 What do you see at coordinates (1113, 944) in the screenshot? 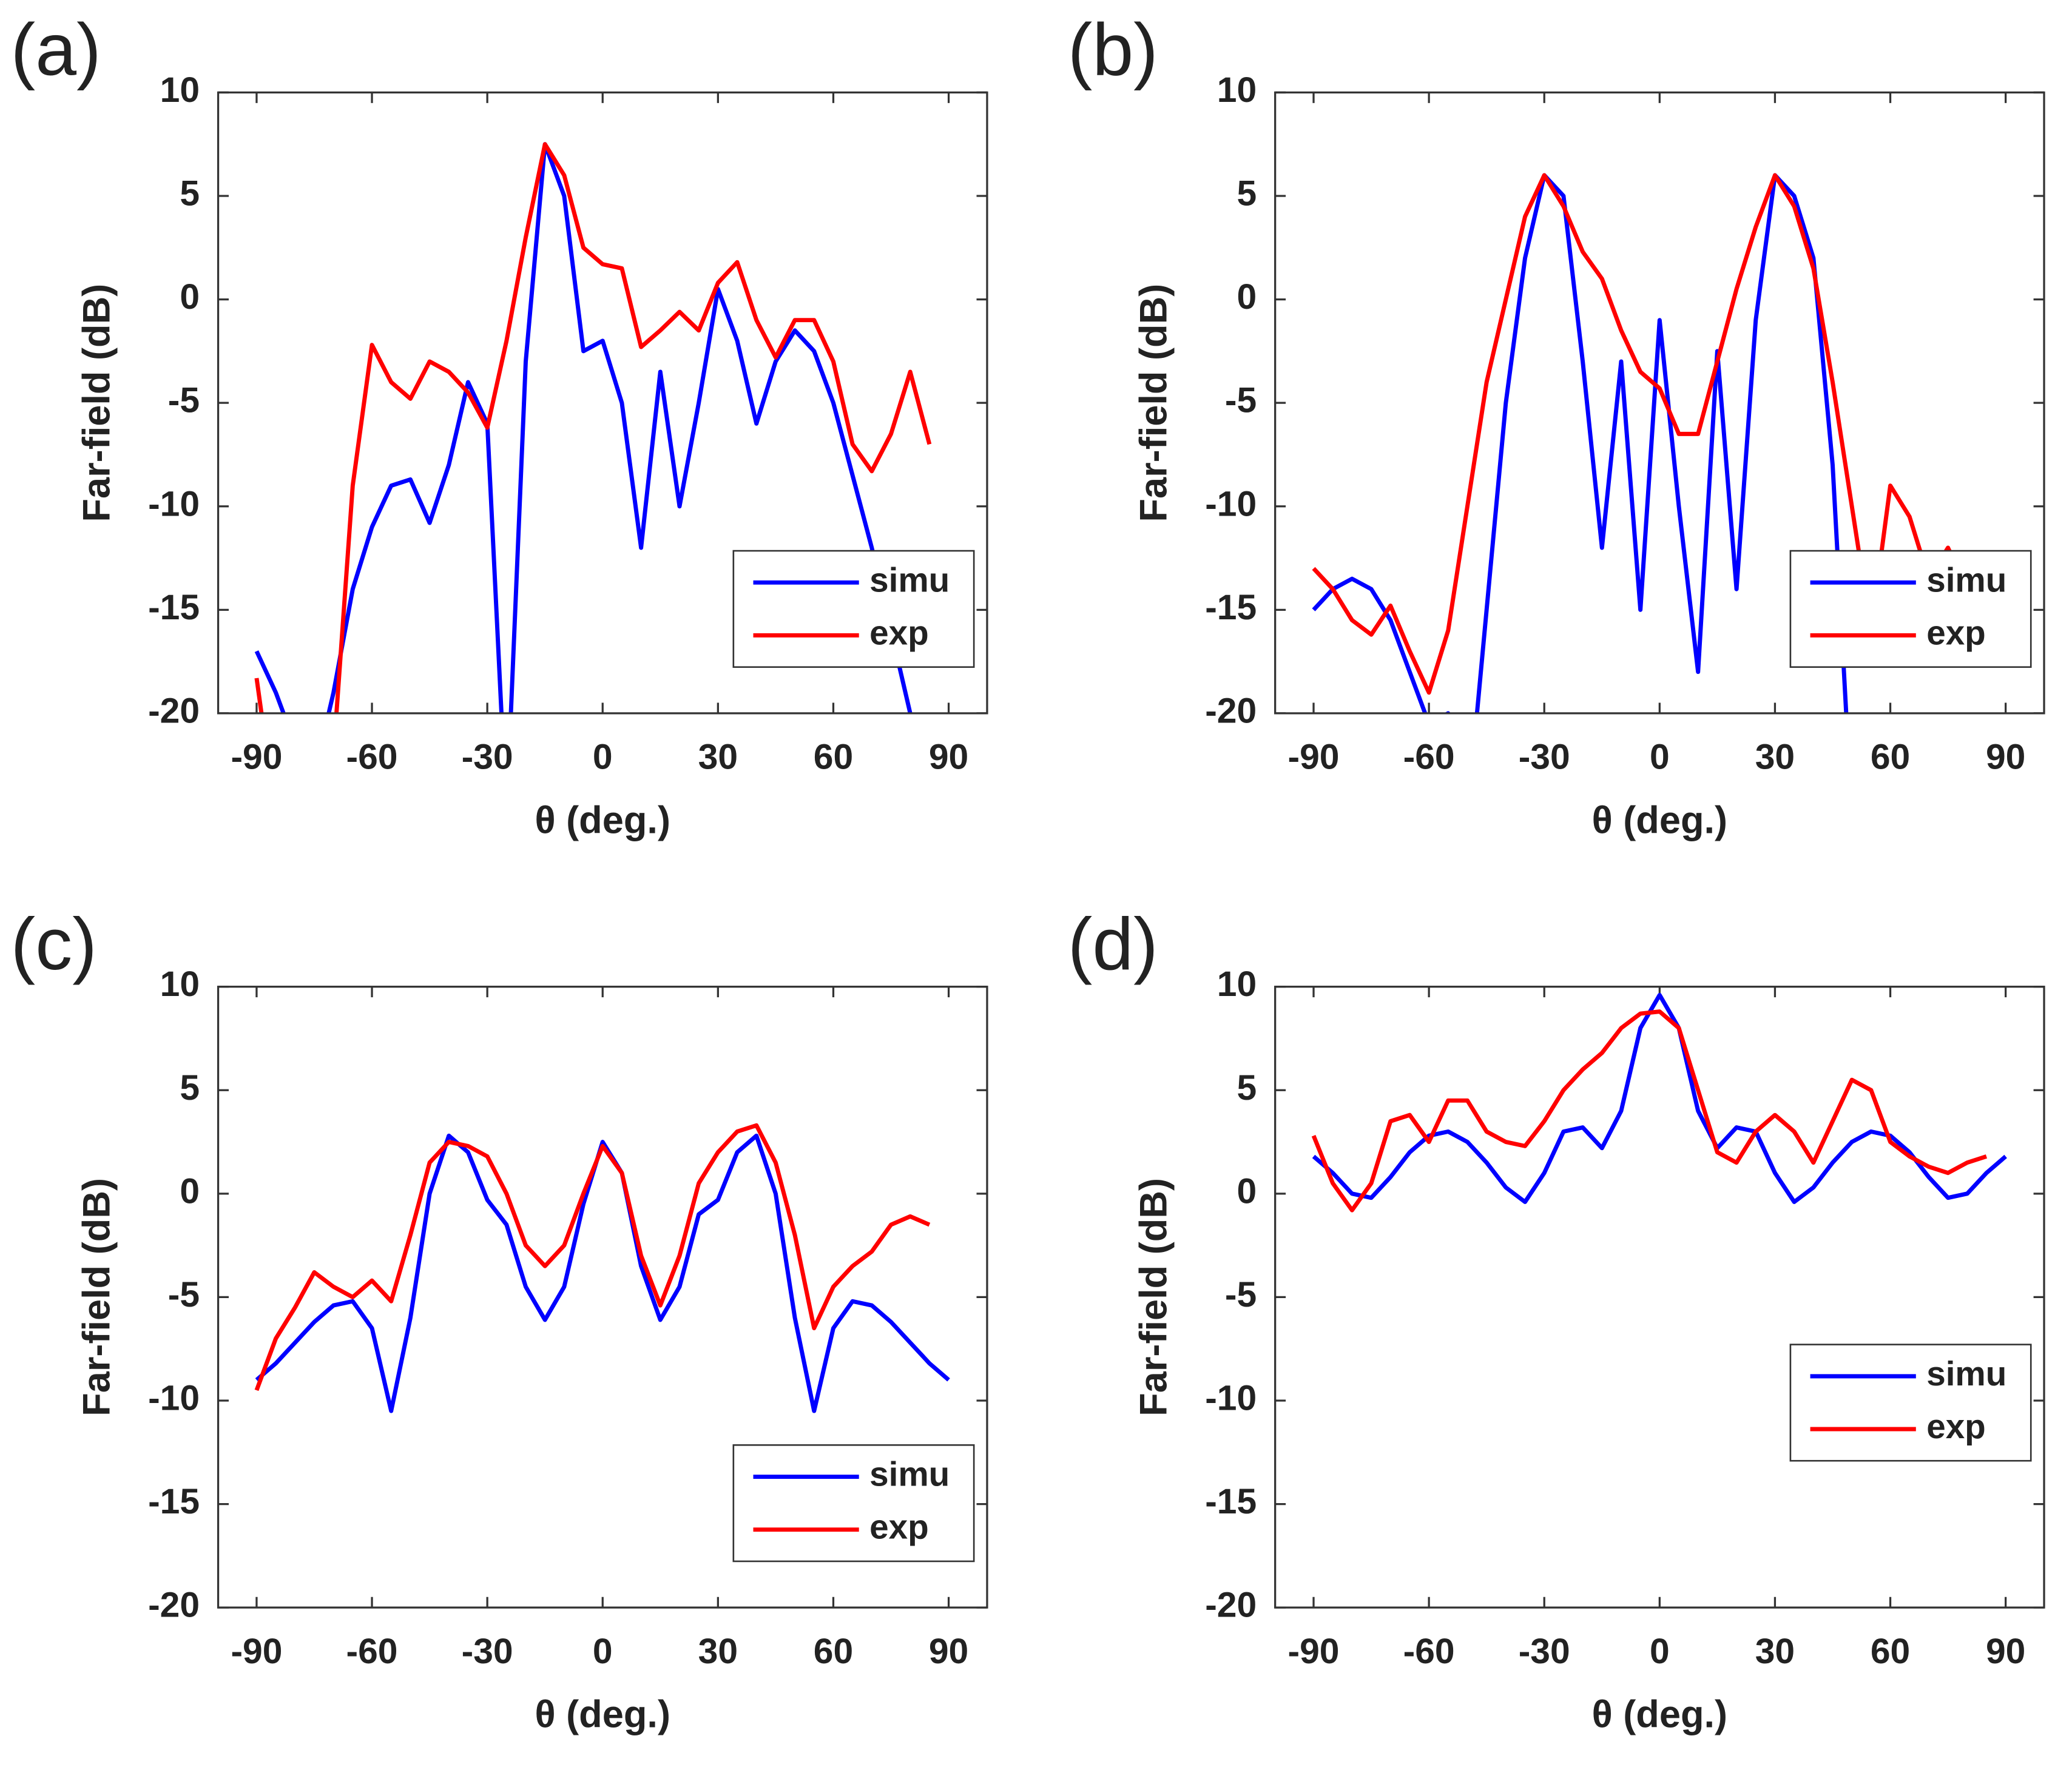
I see `panel-label: (d)` at bounding box center [1113, 944].